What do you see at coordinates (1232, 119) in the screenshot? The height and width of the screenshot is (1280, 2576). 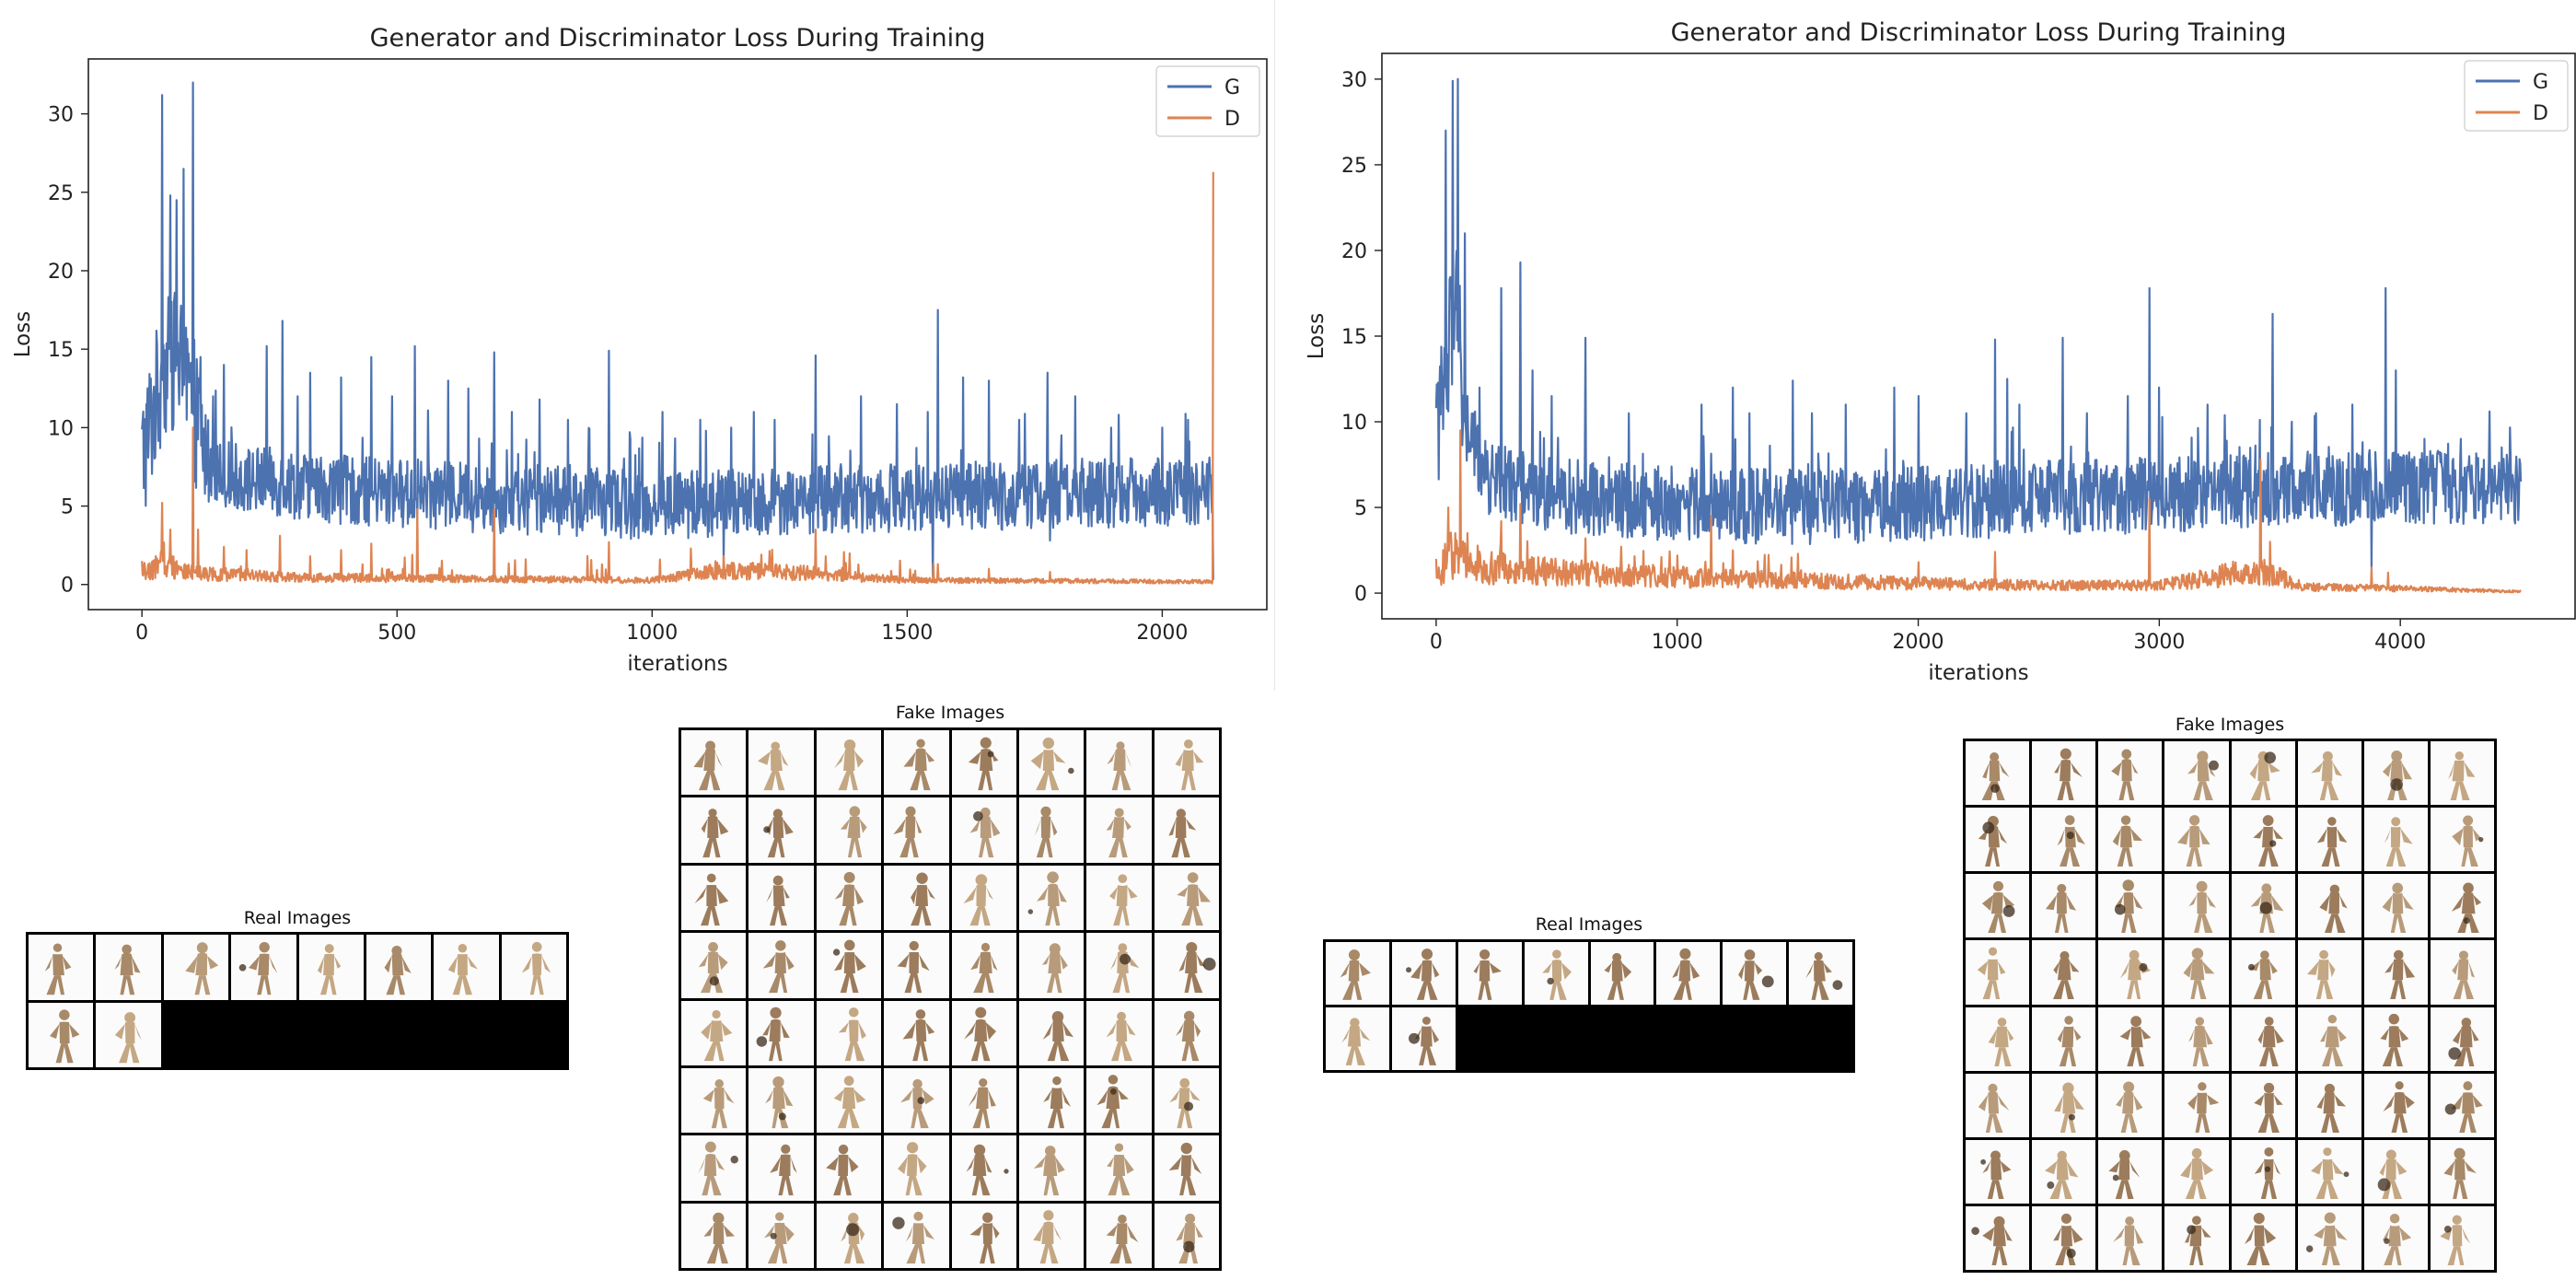 I see `legend-label-d: D` at bounding box center [1232, 119].